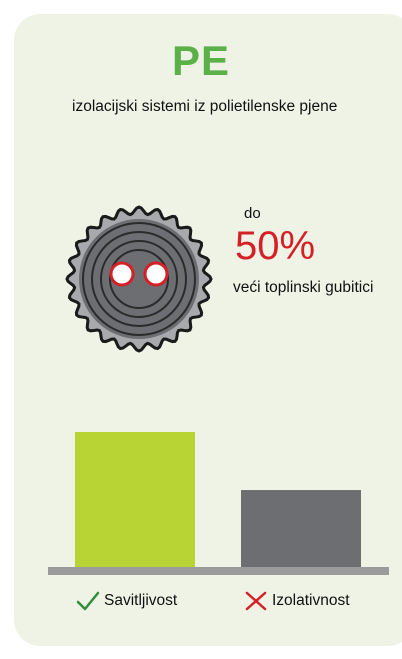 This screenshot has height=659, width=402. Describe the element at coordinates (201, 60) in the screenshot. I see `page-title: PE` at that location.